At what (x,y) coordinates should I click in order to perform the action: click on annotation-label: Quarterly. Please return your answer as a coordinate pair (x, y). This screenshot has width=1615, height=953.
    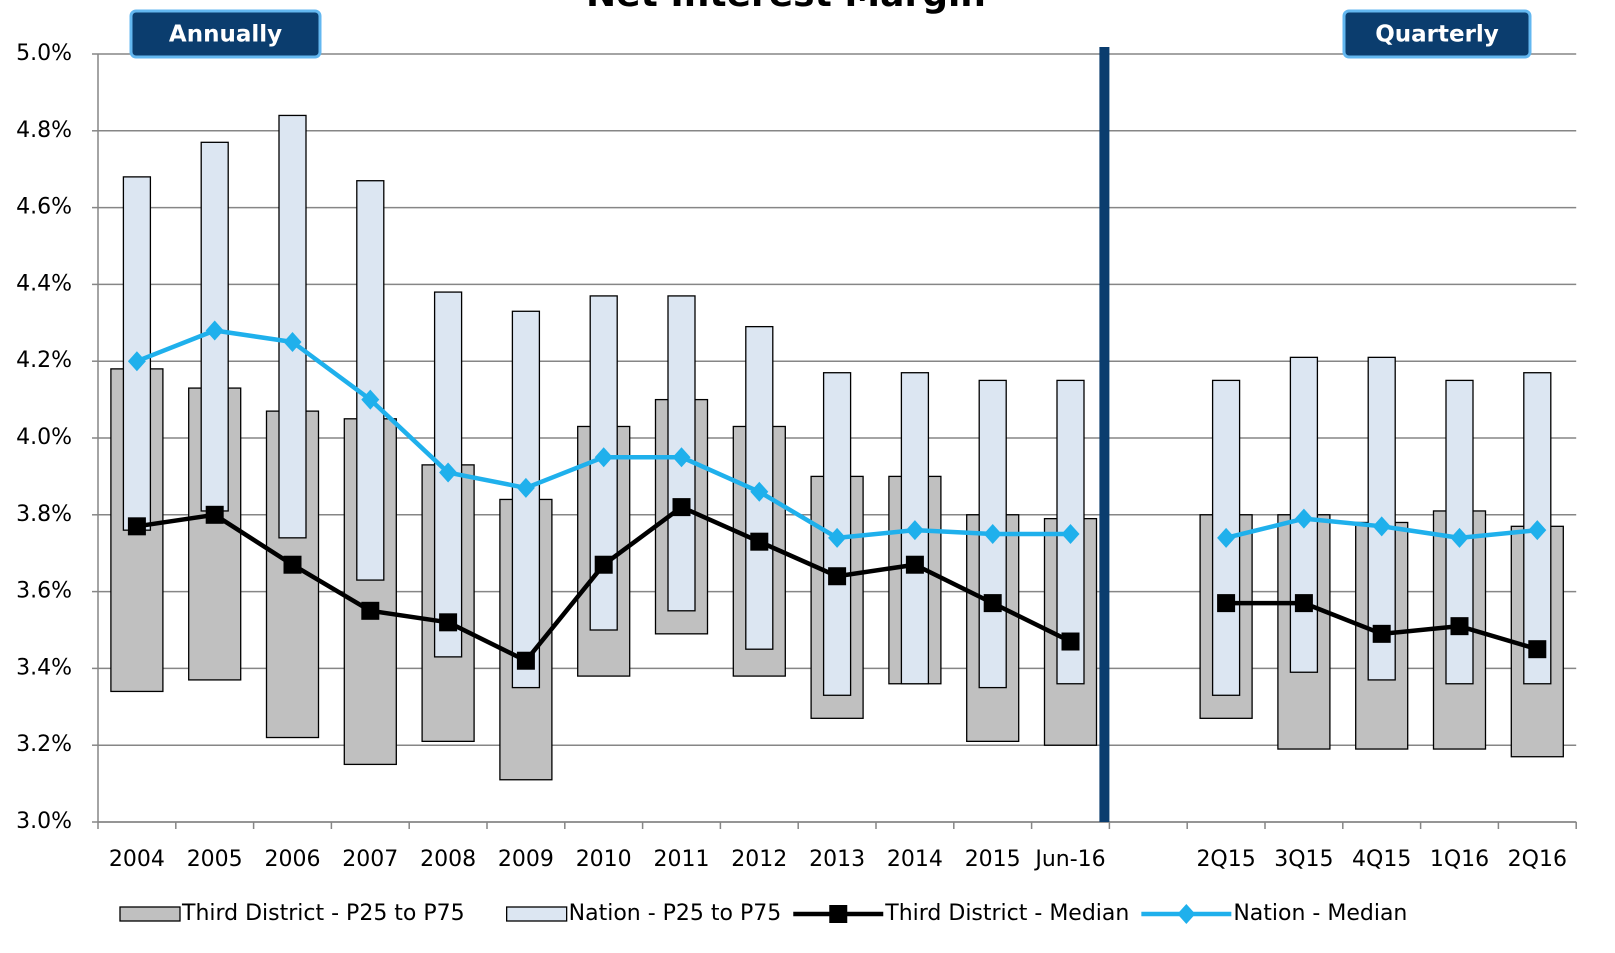
    Looking at the image, I should click on (1437, 35).